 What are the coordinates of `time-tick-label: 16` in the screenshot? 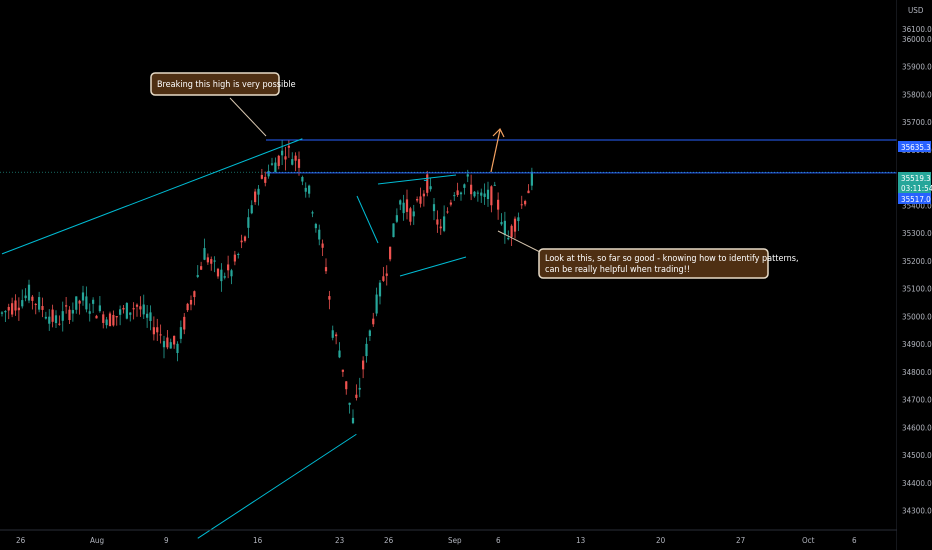 It's located at (258, 540).